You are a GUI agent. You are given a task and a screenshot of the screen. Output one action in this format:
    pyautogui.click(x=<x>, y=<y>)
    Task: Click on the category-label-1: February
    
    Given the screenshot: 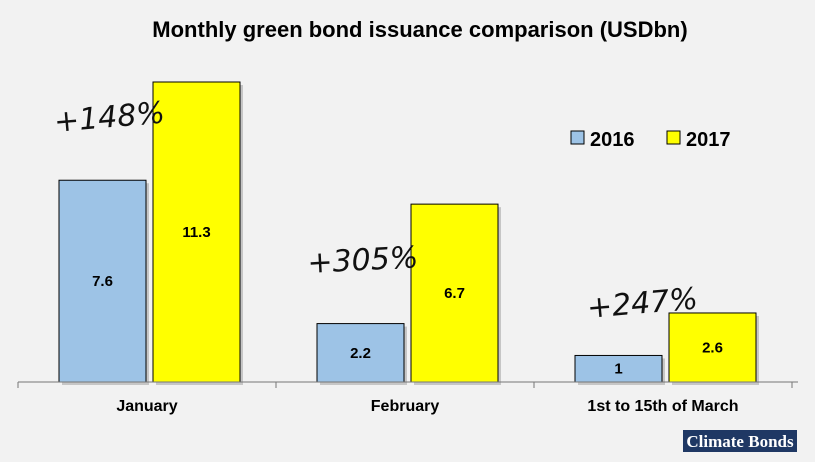 What is the action you would take?
    pyautogui.click(x=405, y=406)
    